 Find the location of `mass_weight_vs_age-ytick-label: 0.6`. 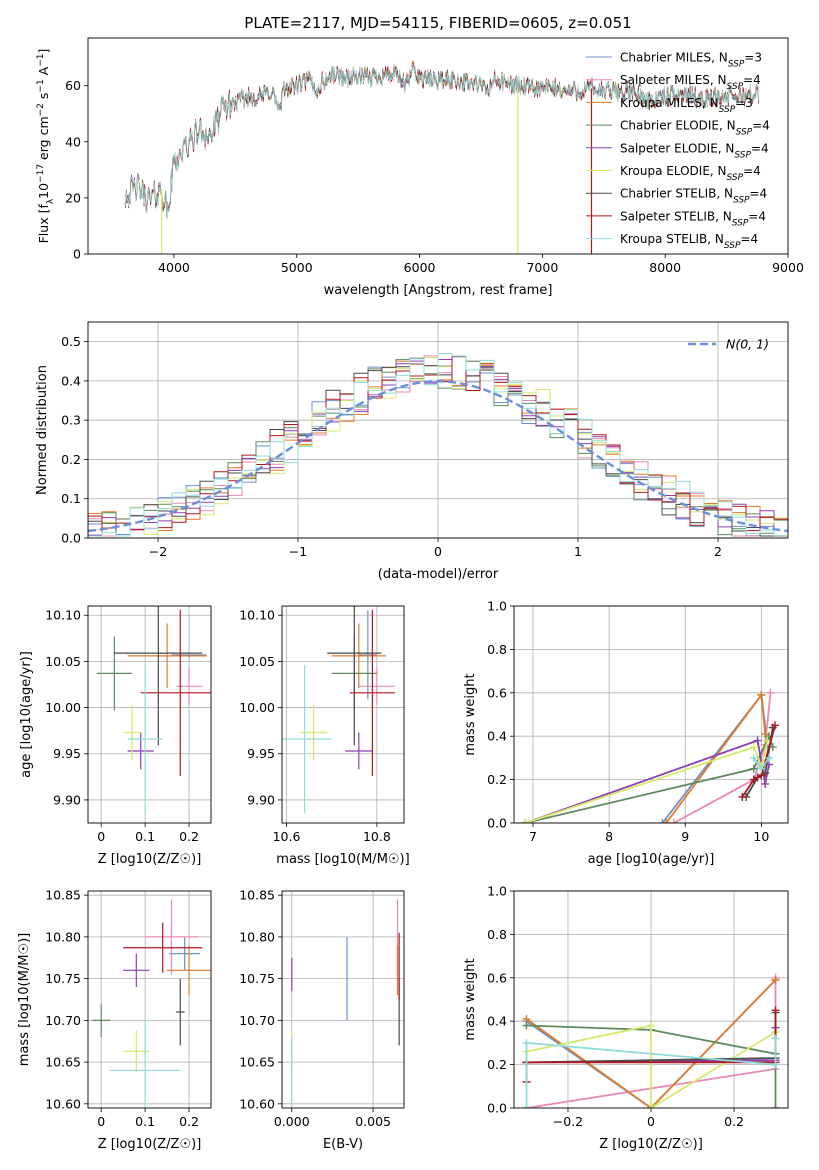

mass_weight_vs_age-ytick-label: 0.6 is located at coordinates (497, 692).